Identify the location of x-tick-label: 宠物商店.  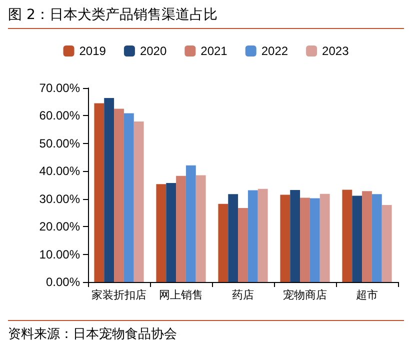
(305, 295).